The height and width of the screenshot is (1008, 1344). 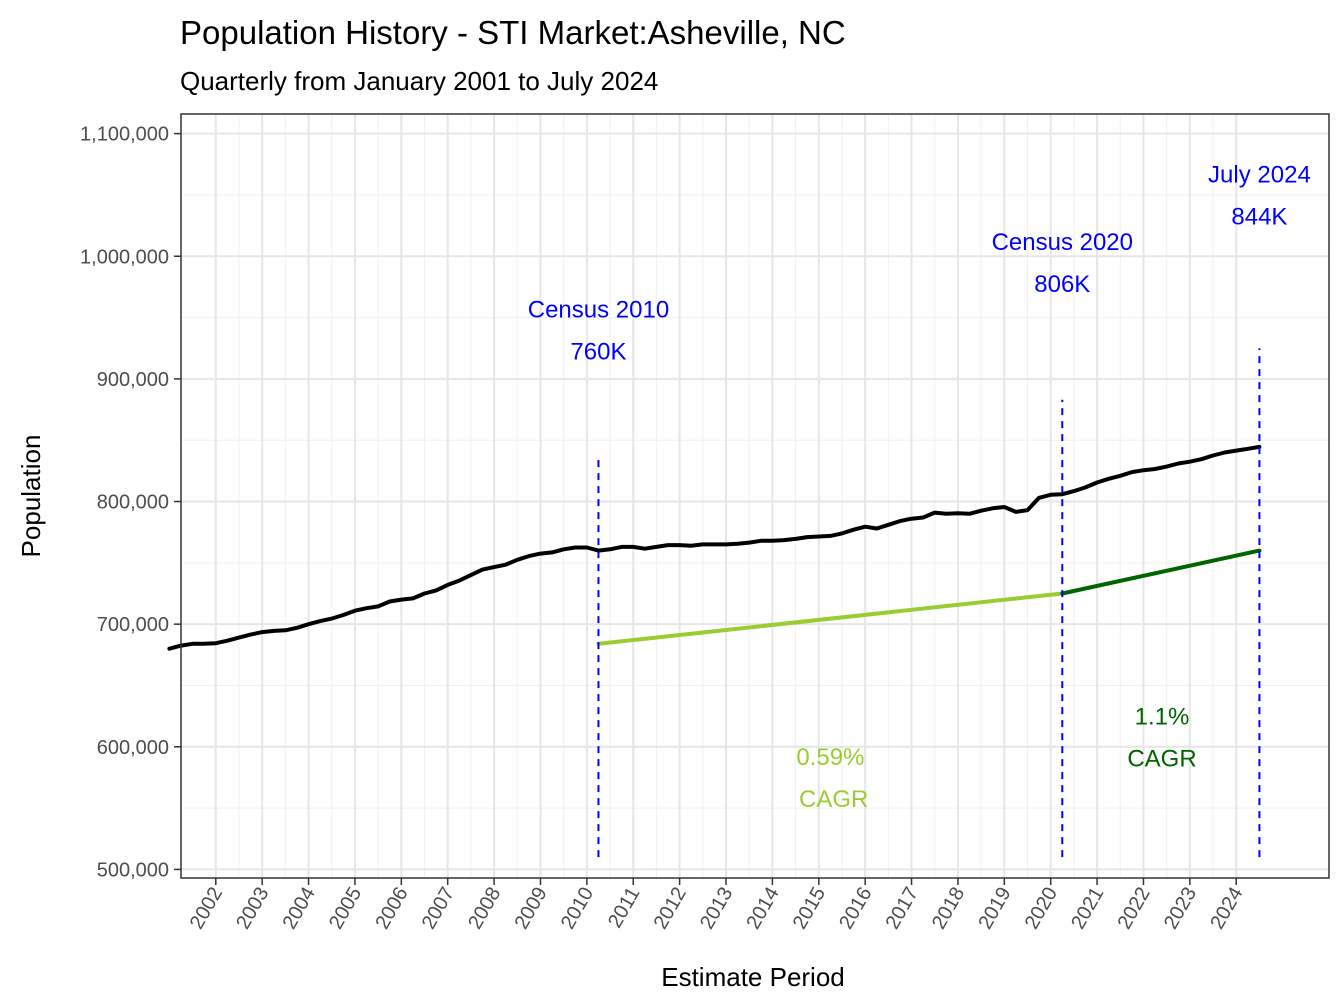 What do you see at coordinates (1087, 909) in the screenshot?
I see `x-tick-label: 2021` at bounding box center [1087, 909].